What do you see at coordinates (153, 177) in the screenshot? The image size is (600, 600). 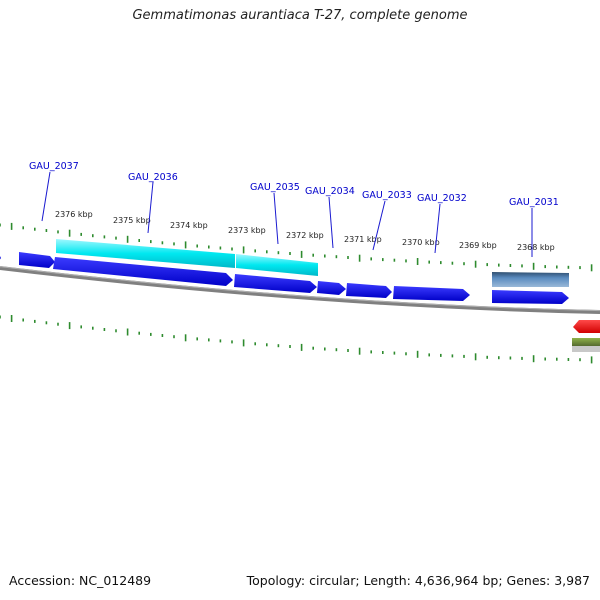 I see `gene-label-gau-2036: GAU_2036` at bounding box center [153, 177].